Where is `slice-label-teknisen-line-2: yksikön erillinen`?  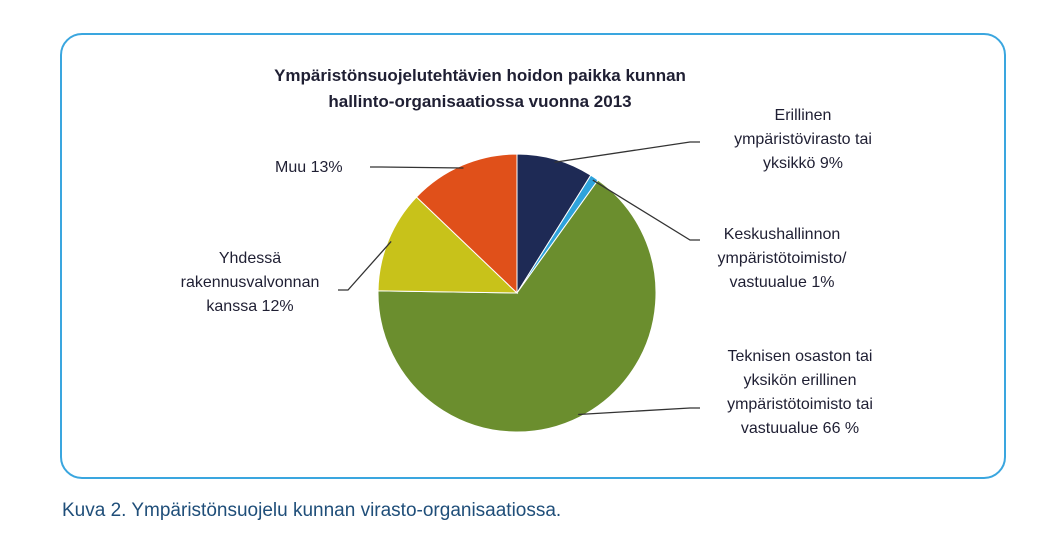
slice-label-teknisen-line-2: yksikön erillinen is located at coordinates (800, 380).